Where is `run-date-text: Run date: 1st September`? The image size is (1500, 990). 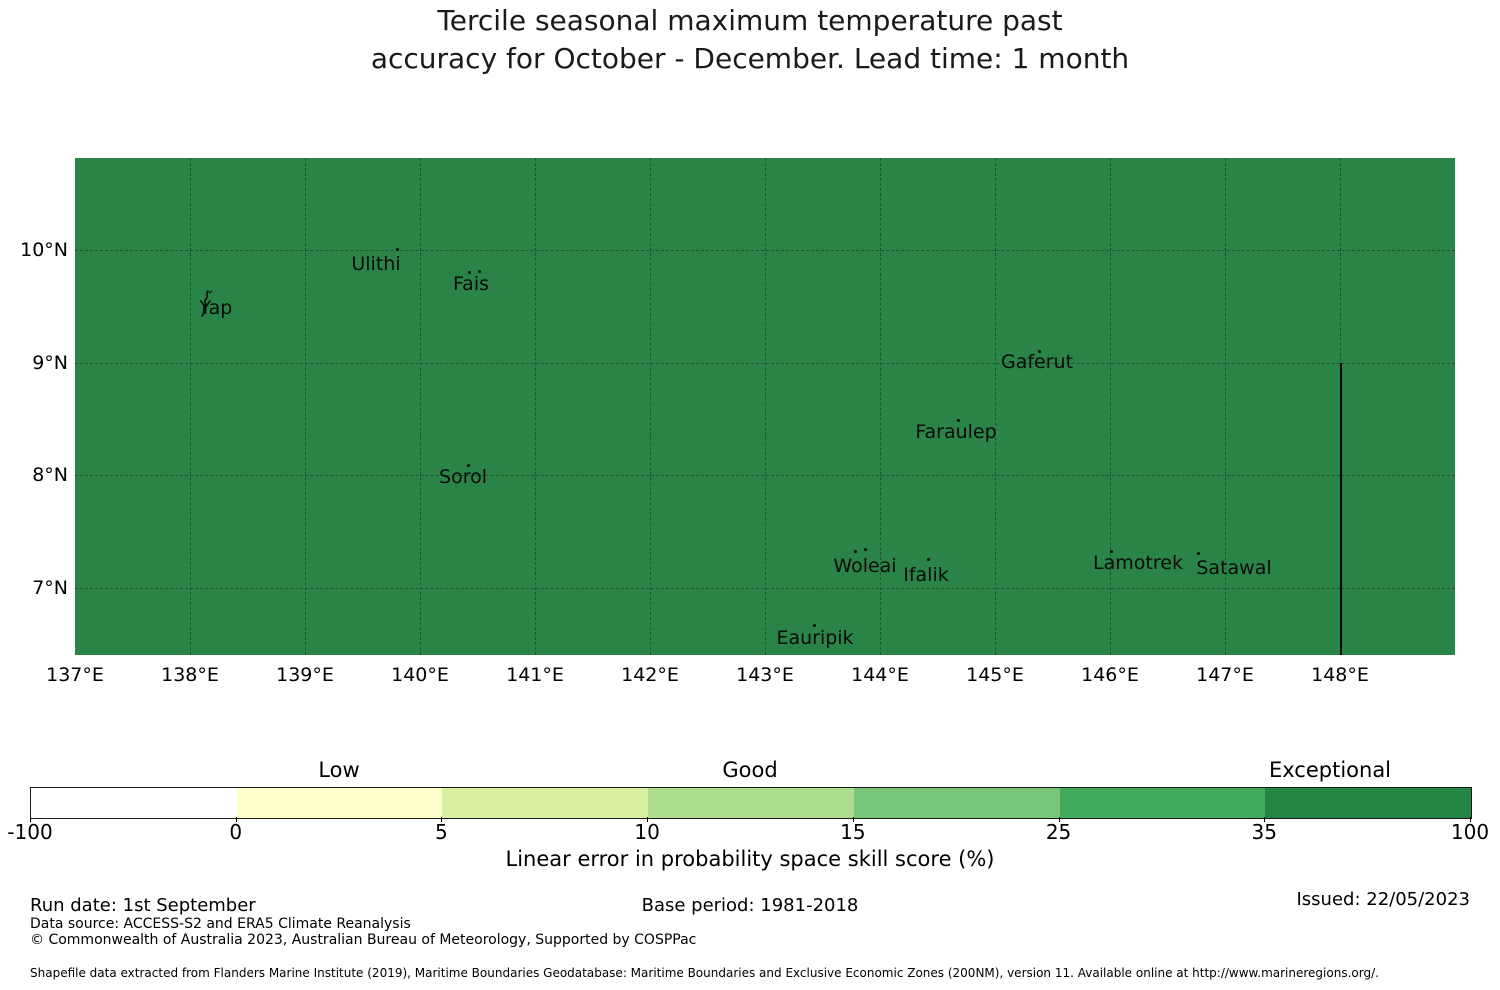
run-date-text: Run date: 1st September is located at coordinates (143, 905).